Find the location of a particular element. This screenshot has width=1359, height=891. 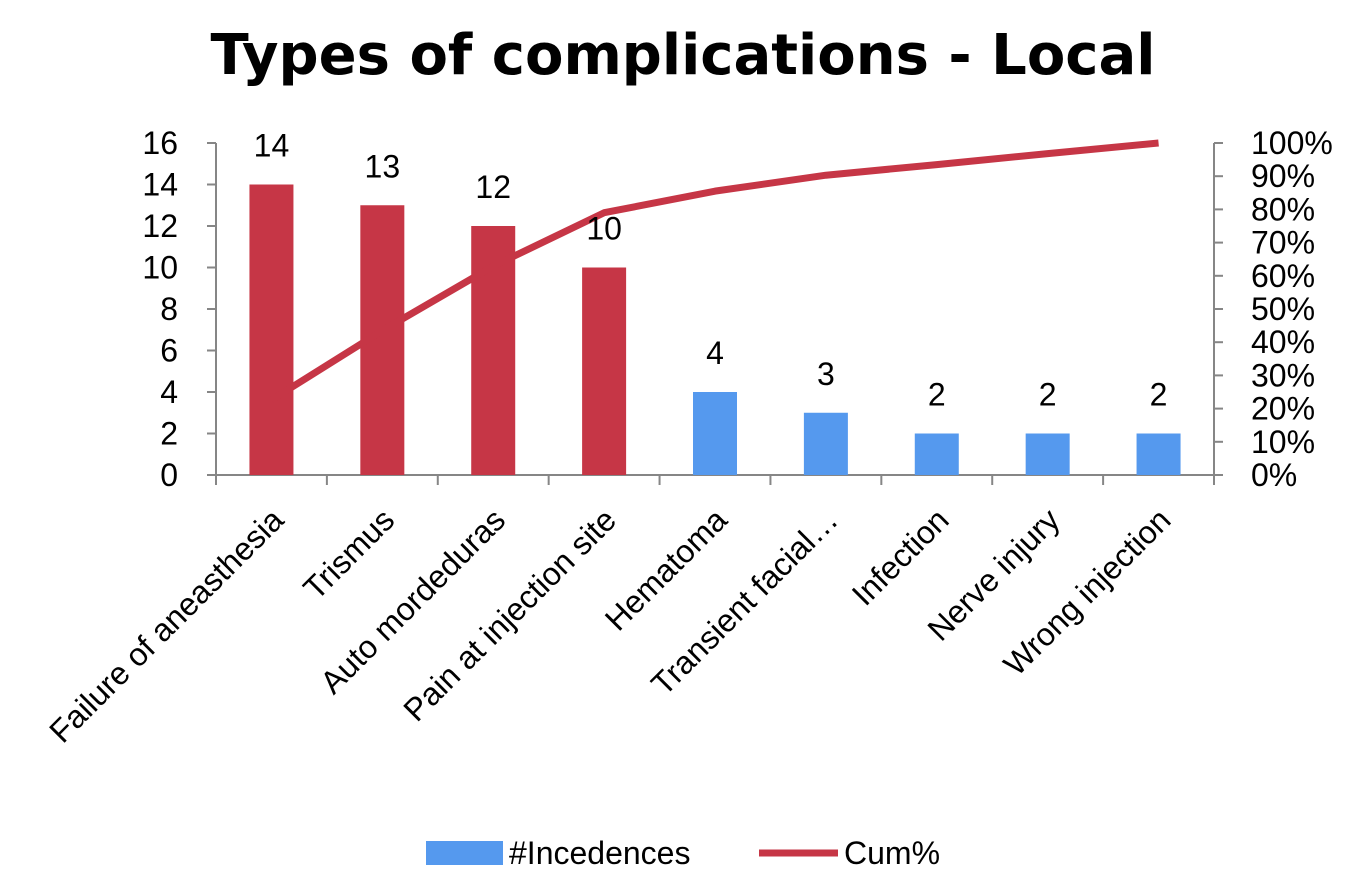

right-axis-tick-label: 30% is located at coordinates (1283, 375).